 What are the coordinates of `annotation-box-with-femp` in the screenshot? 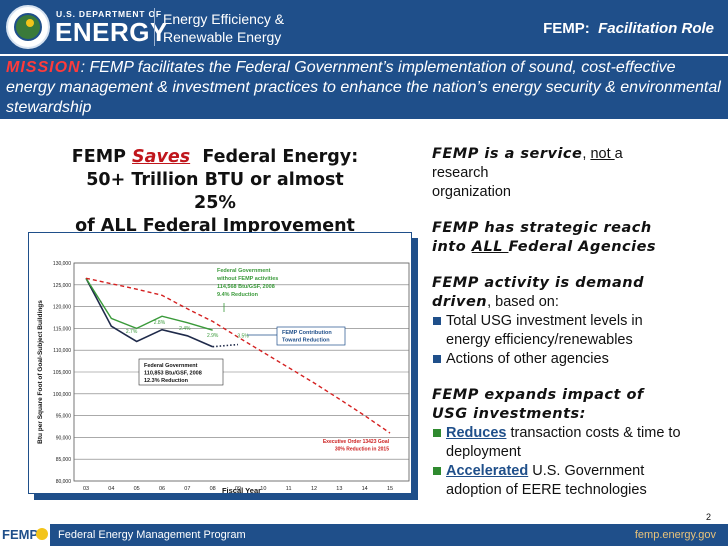 It's located at (181, 372).